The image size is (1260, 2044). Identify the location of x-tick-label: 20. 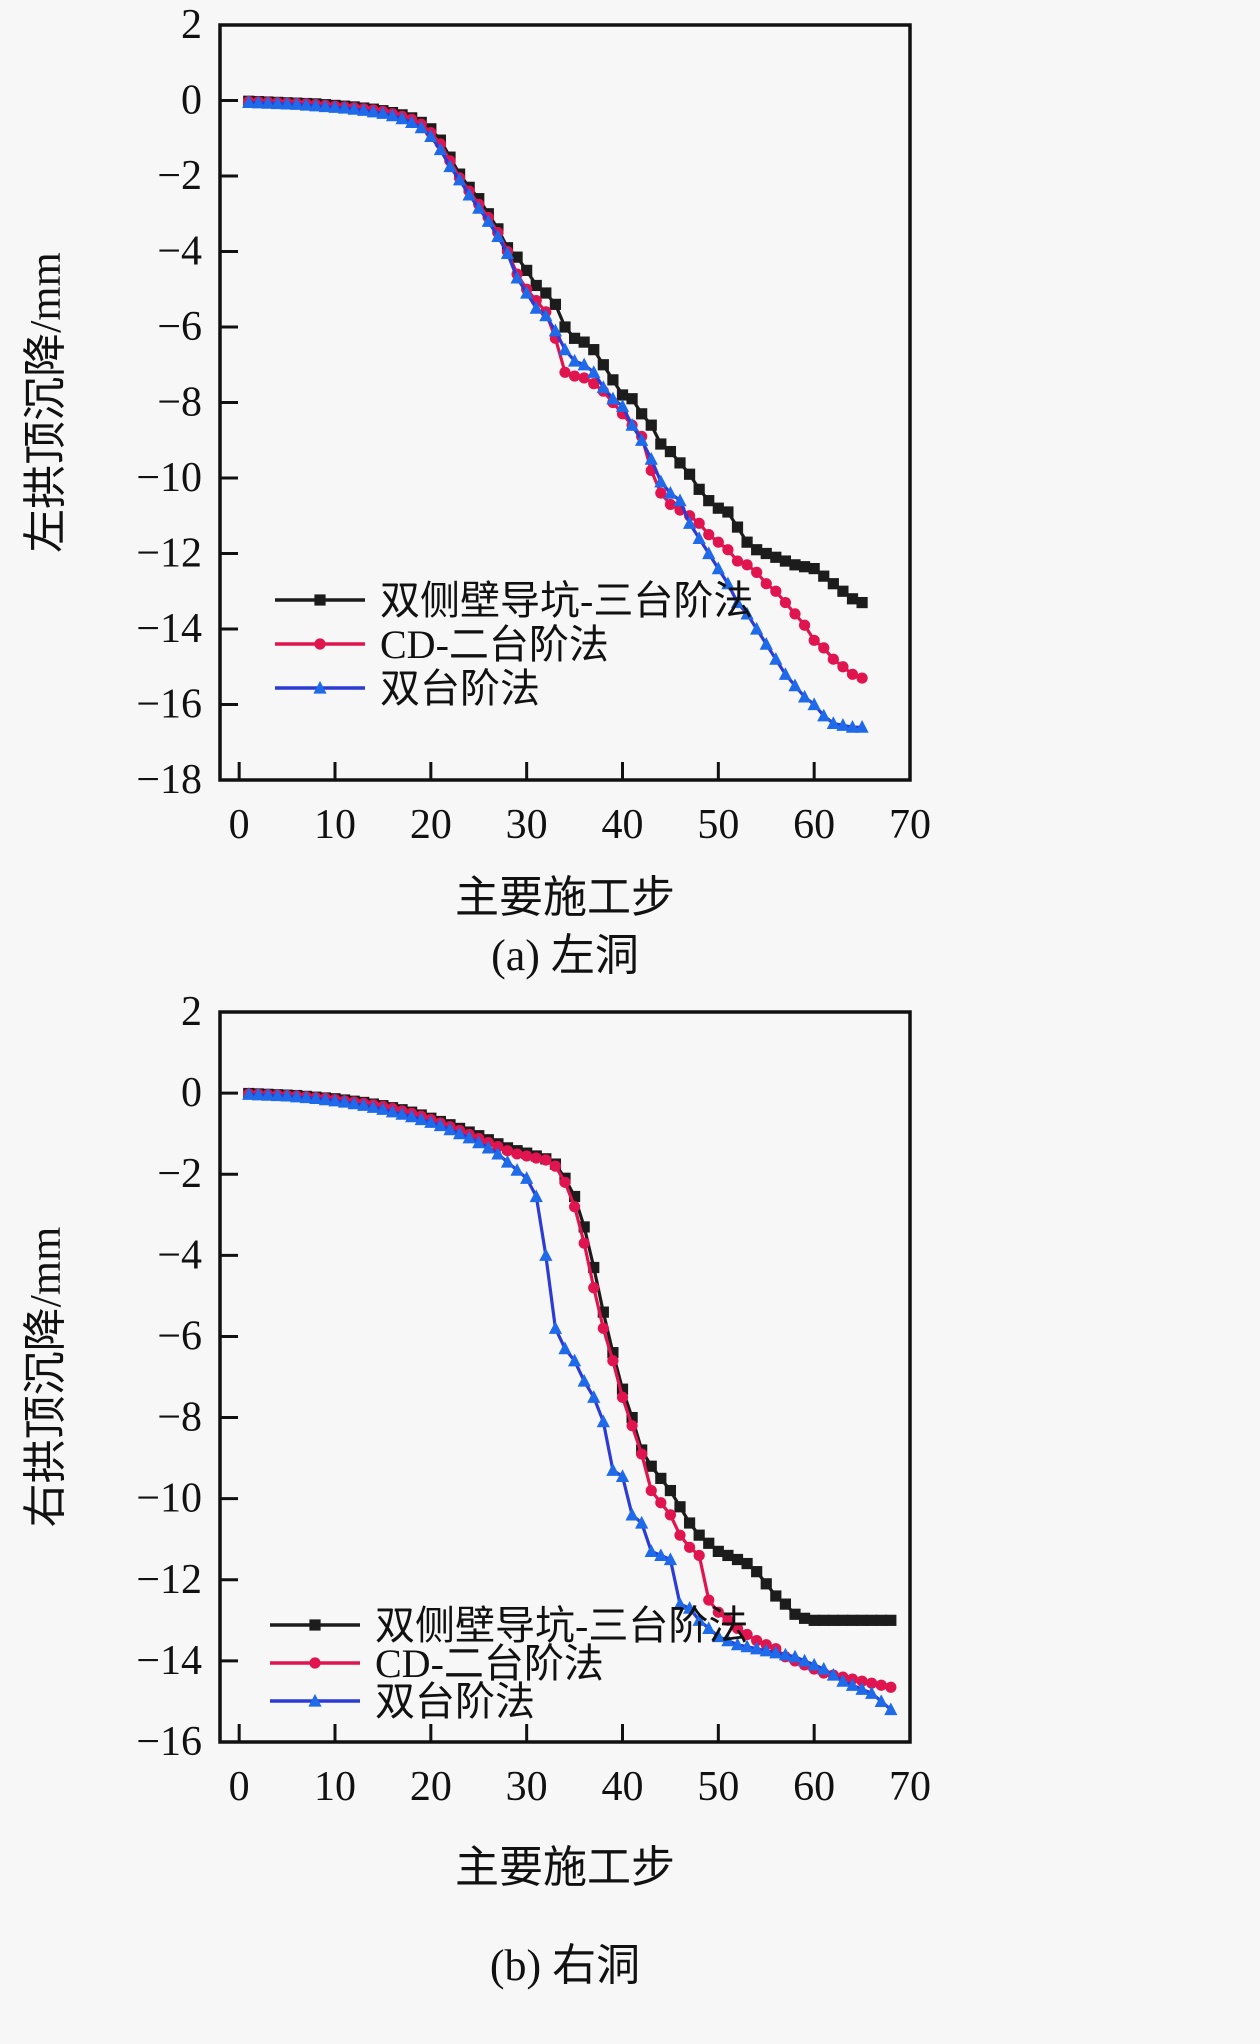
(431, 825).